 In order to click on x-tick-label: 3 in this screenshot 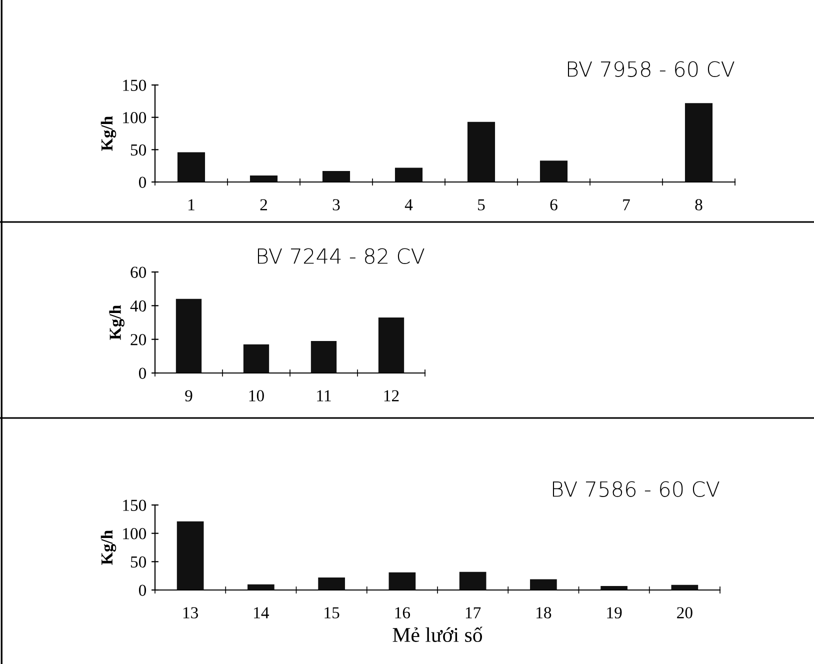, I will do `click(336, 204)`.